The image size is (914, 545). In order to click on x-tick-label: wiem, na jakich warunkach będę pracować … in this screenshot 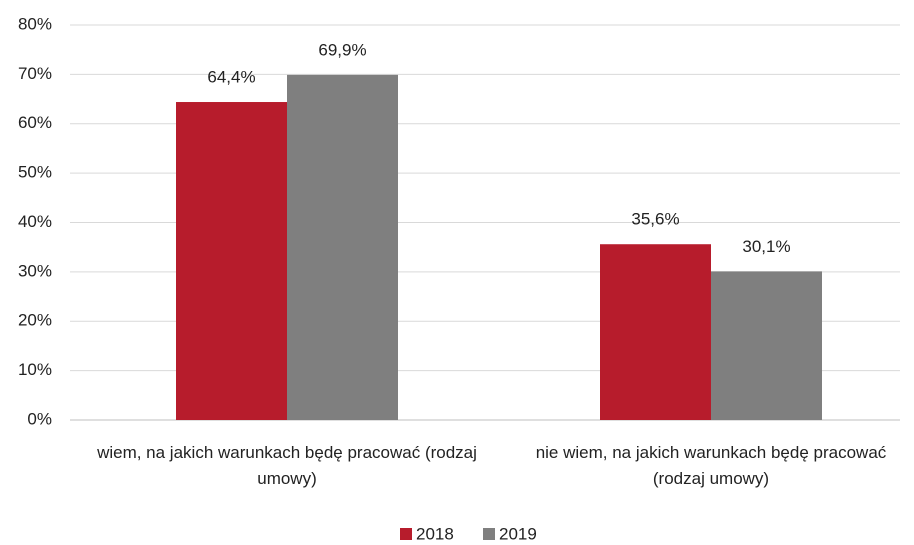, I will do `click(287, 465)`.